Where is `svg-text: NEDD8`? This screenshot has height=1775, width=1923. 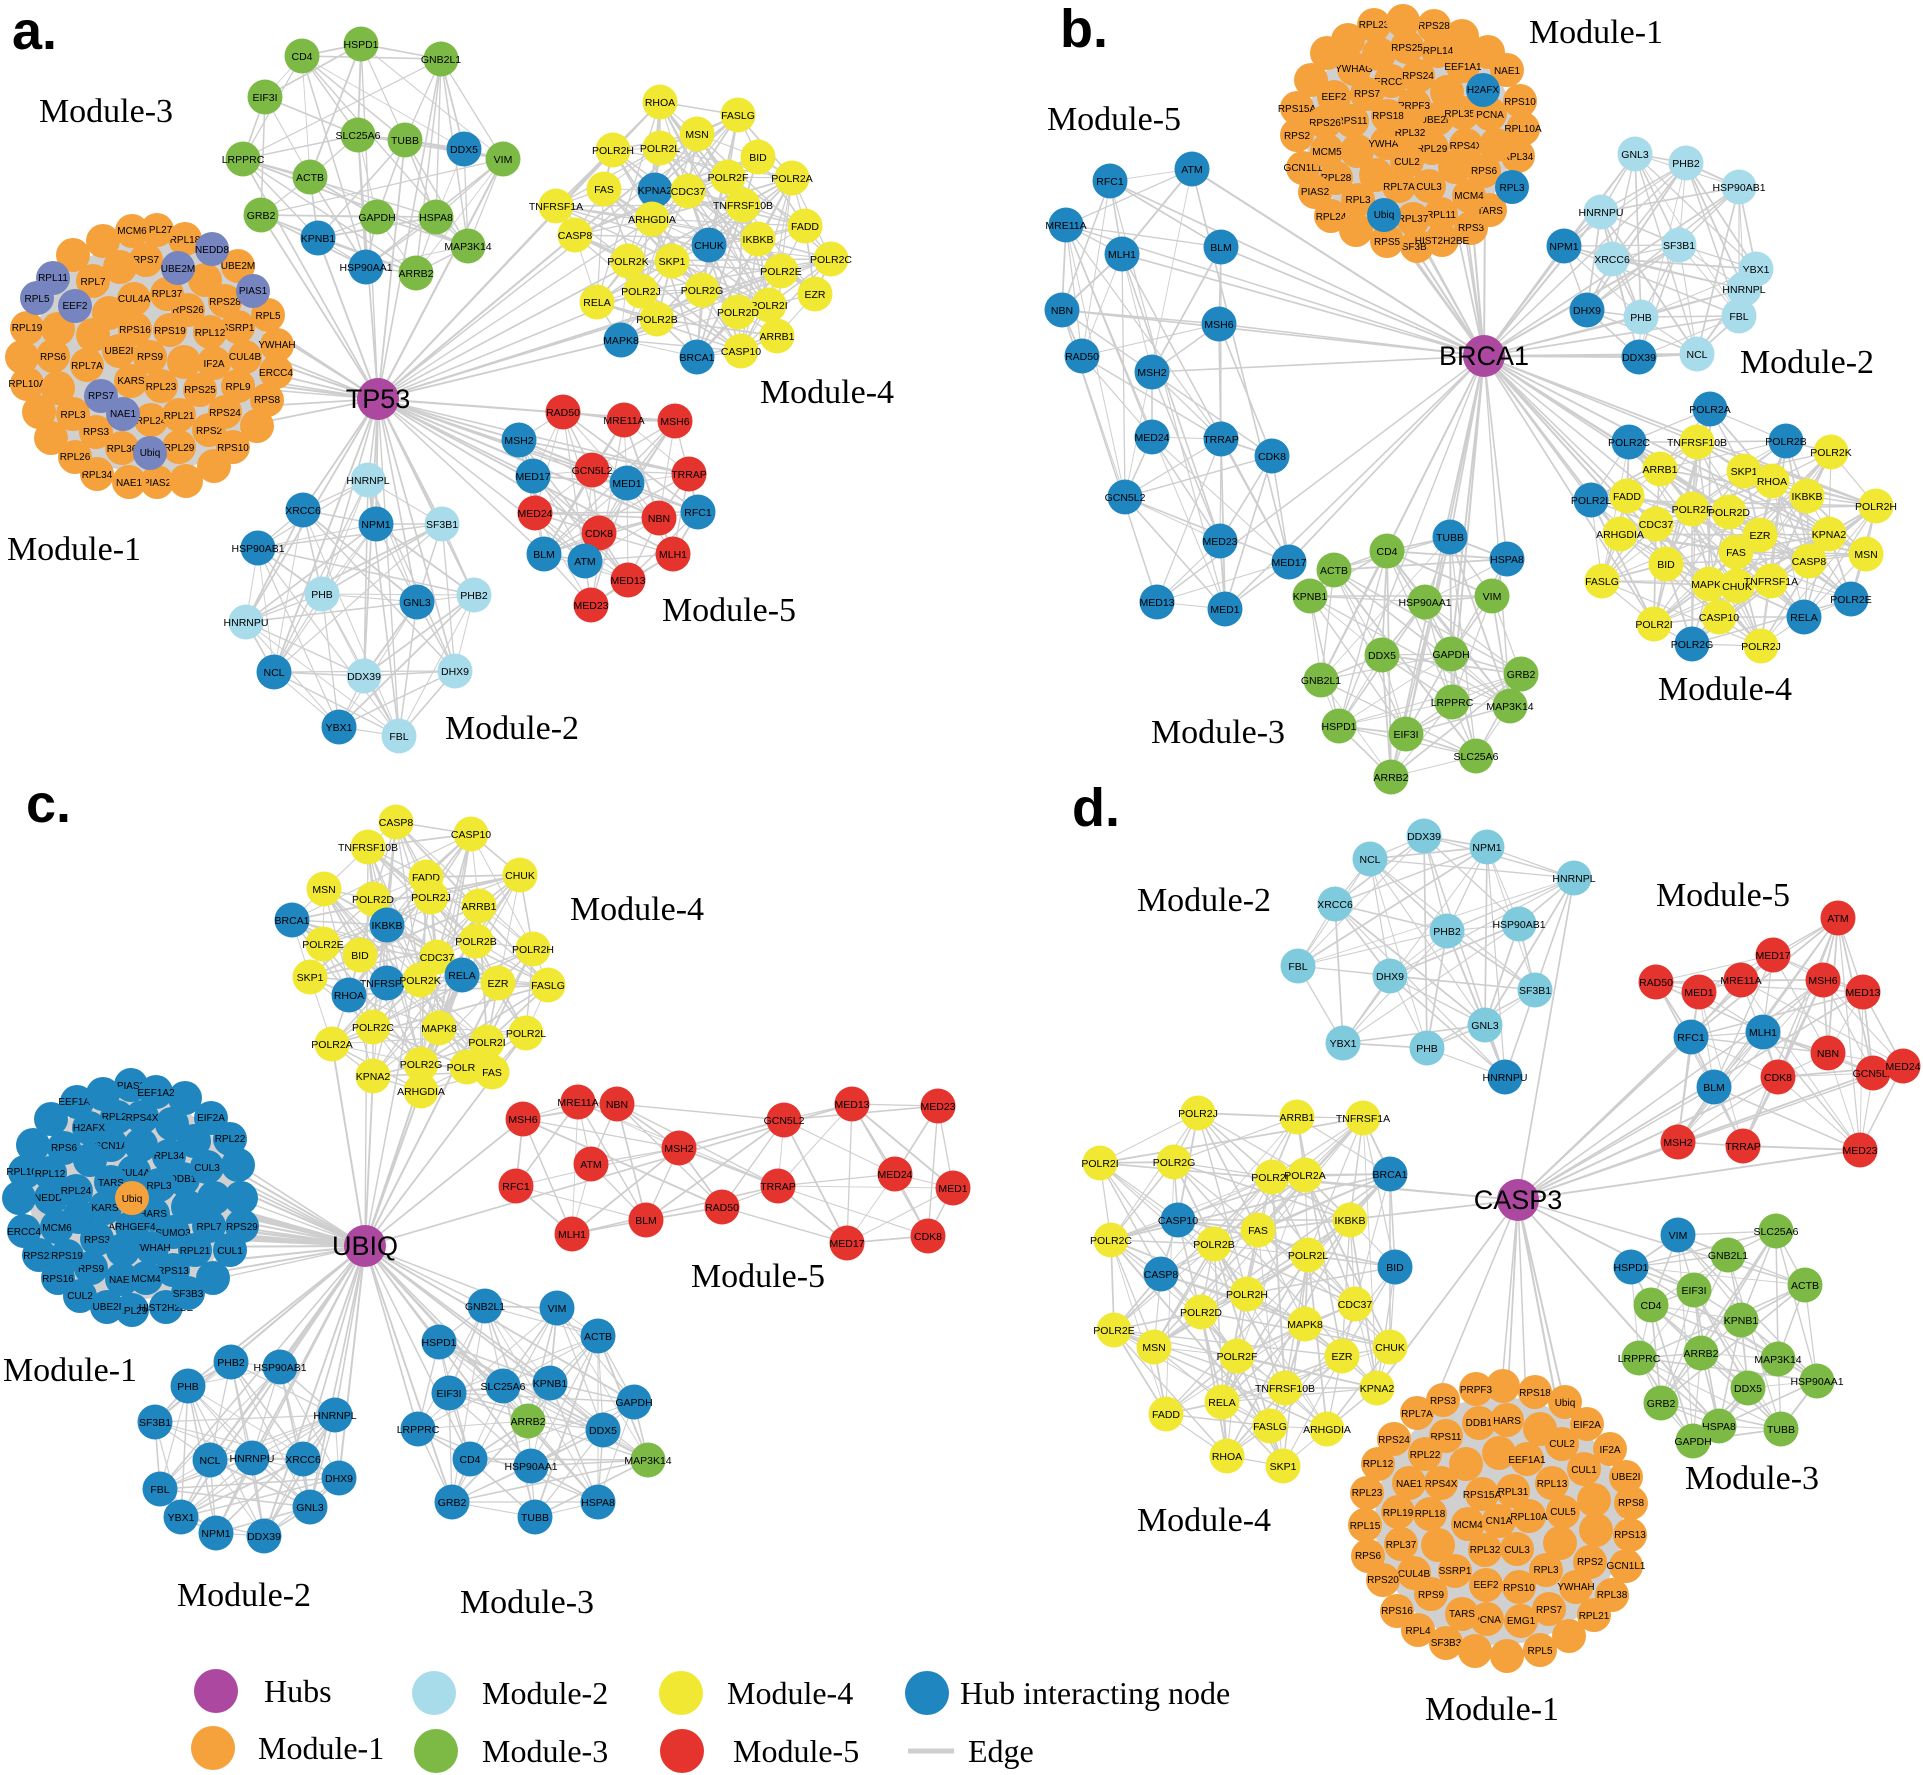 svg-text: NEDD8 is located at coordinates (51, 1198).